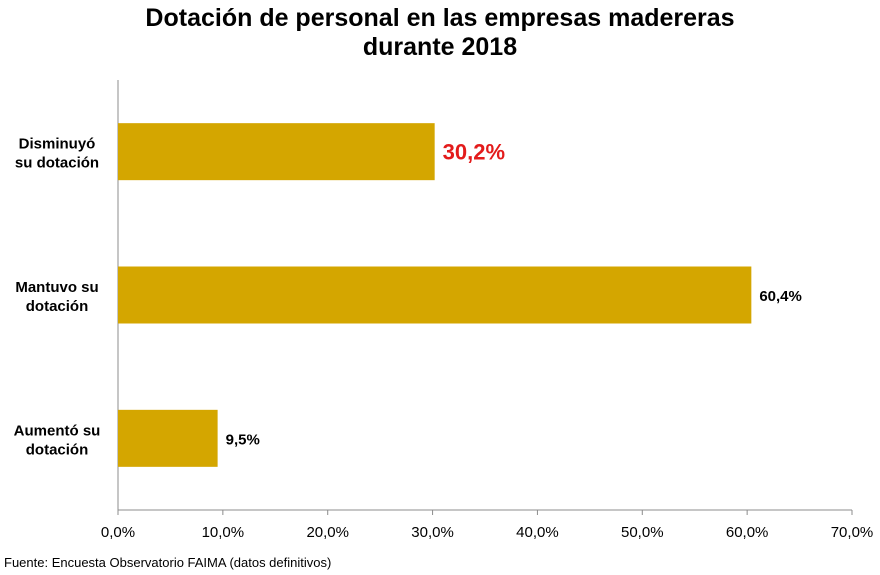  I want to click on data-label: 60,4%, so click(780, 296).